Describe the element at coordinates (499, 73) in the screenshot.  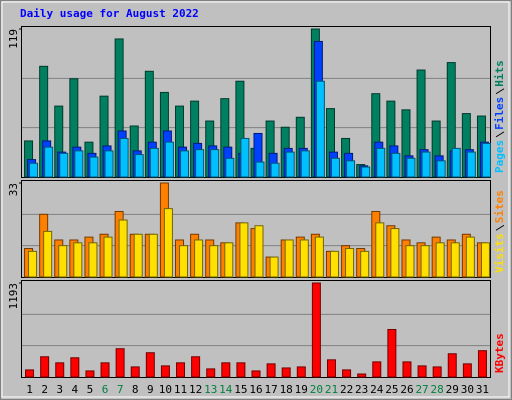
I see `legend-label: Hits` at that location.